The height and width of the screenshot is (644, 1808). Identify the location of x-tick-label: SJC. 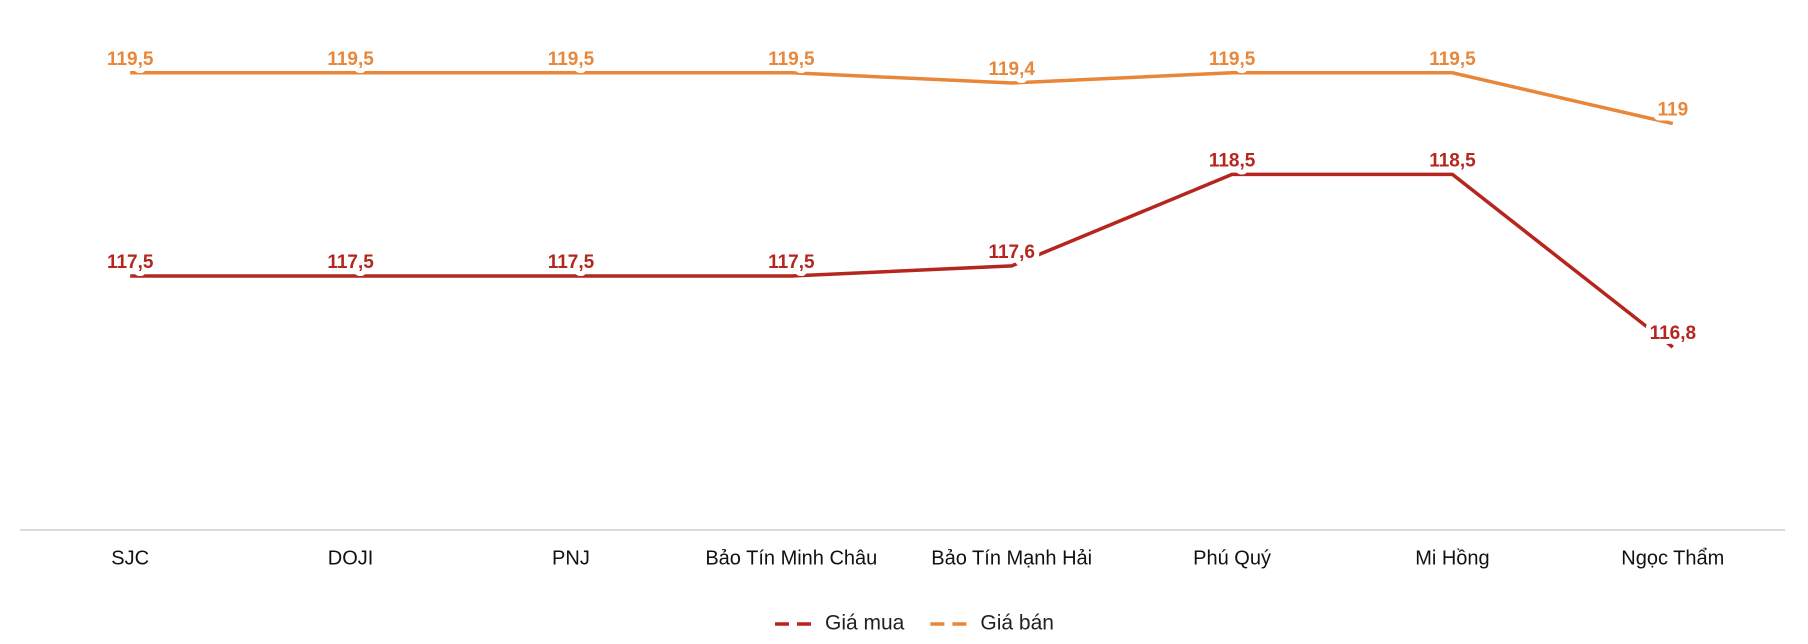
(130, 558).